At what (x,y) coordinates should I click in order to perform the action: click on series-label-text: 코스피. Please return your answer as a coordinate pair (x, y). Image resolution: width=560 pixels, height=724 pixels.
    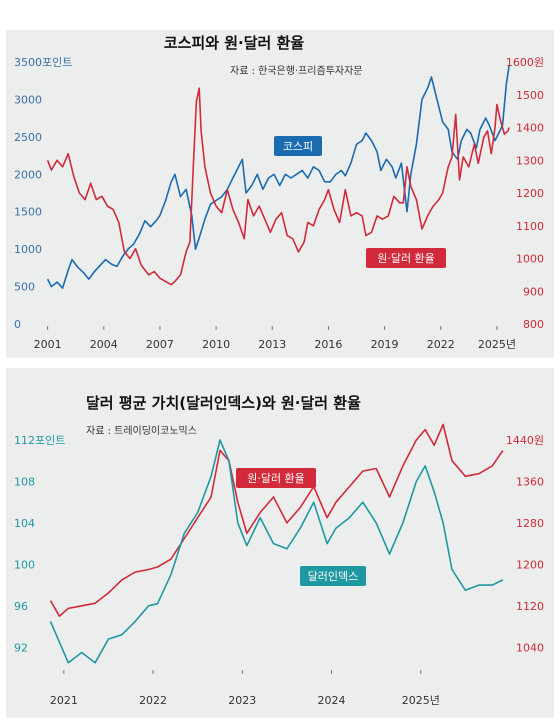
    Looking at the image, I should click on (298, 146).